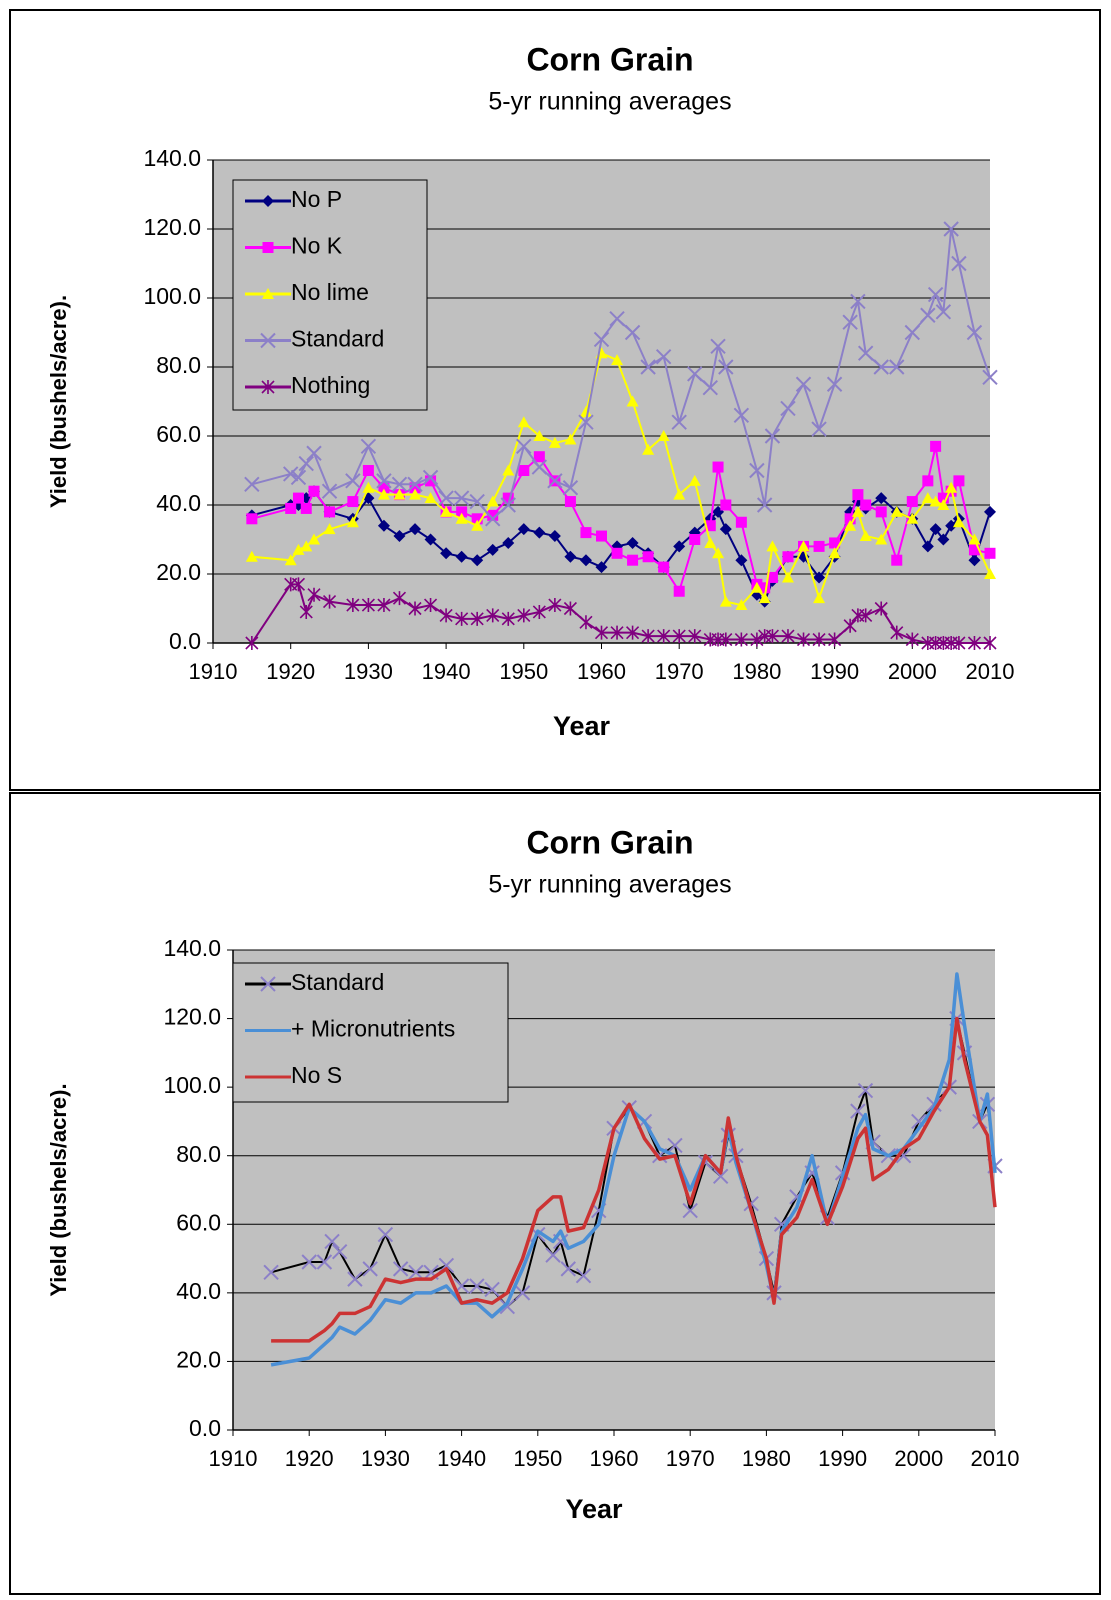  I want to click on x-tick-label: 1940, so click(446, 671).